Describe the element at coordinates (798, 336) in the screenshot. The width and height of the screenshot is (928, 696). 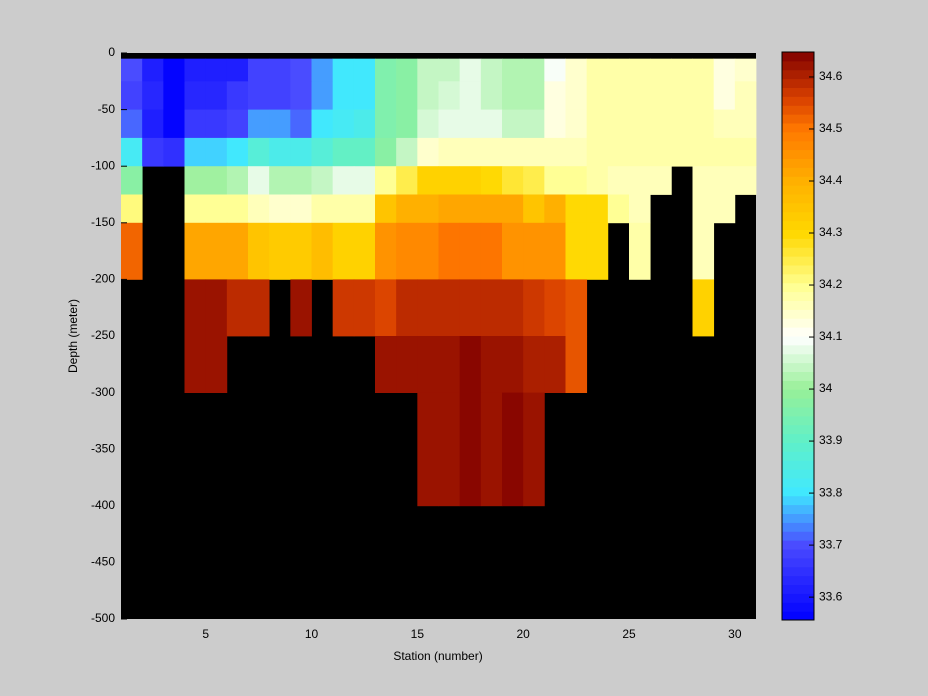
I see `colorbar-frame` at that location.